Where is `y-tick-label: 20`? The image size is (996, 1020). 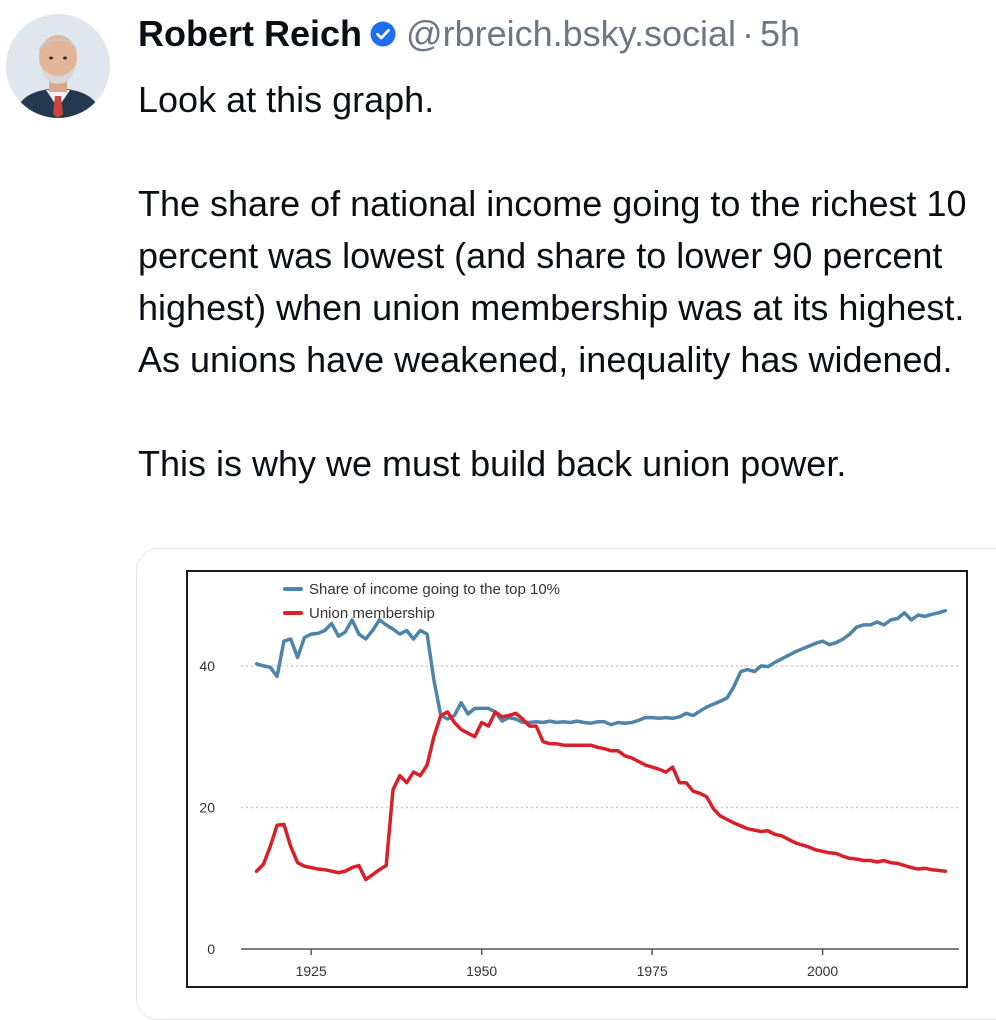 y-tick-label: 20 is located at coordinates (207, 807).